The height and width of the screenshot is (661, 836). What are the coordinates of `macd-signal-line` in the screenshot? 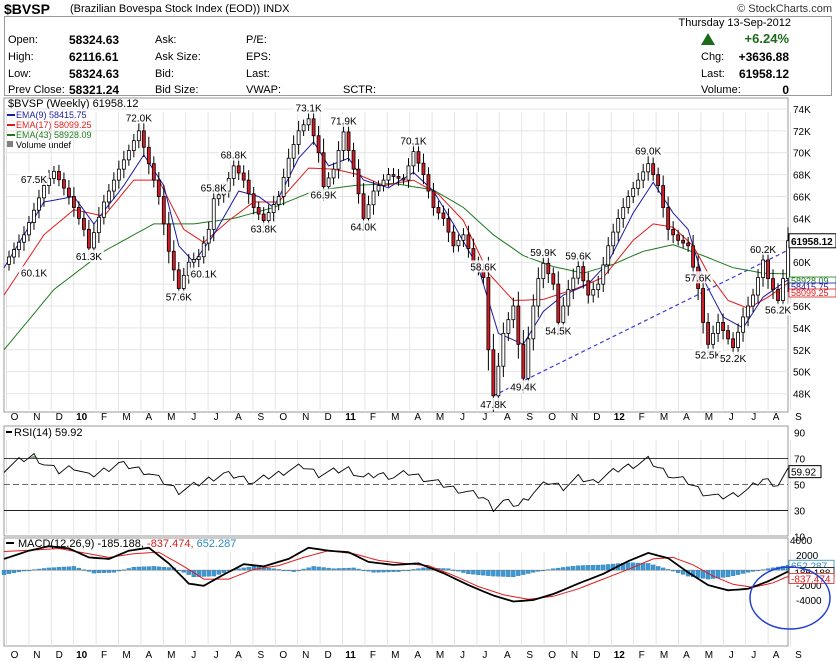 It's located at (396, 573).